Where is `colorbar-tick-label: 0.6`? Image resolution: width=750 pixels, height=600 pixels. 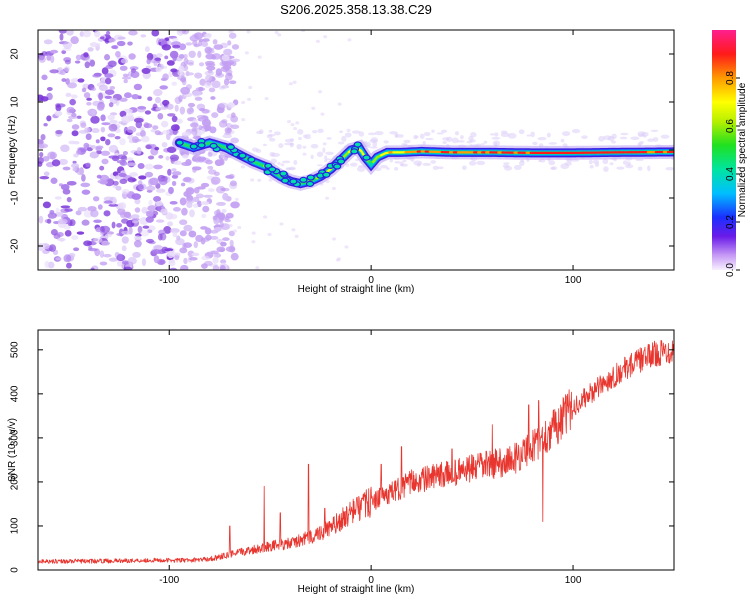
colorbar-tick-label: 0.6 is located at coordinates (730, 126).